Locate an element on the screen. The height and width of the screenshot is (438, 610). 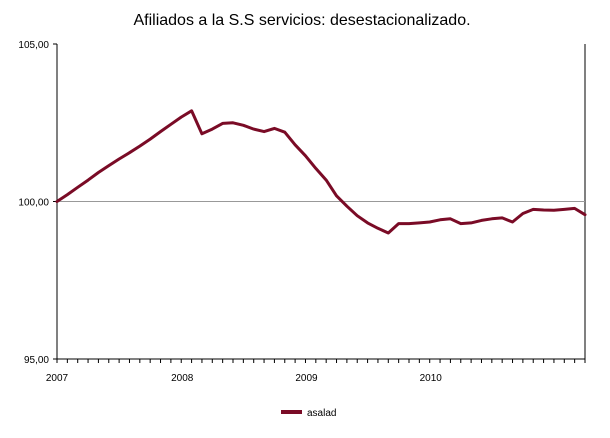
x-axis: 2007 2008 2009 2010 is located at coordinates (316, 371).